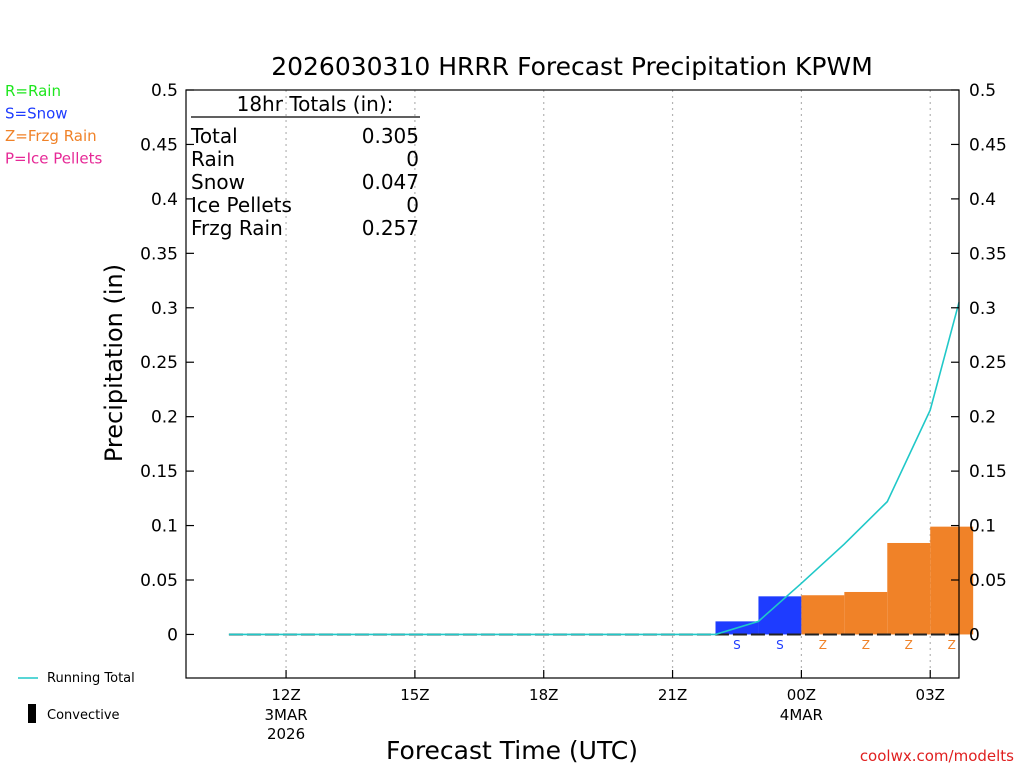  What do you see at coordinates (164, 418) in the screenshot?
I see `y-tick-label-left: 0.2` at bounding box center [164, 418].